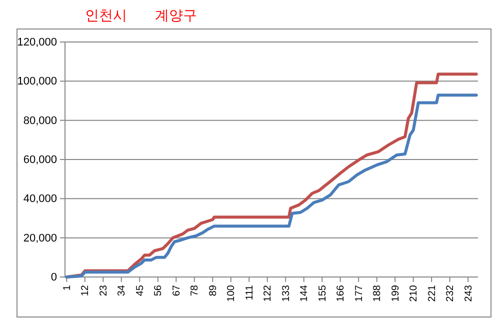 The image size is (494, 327). I want to click on x-tick-label: 78, so click(195, 290).